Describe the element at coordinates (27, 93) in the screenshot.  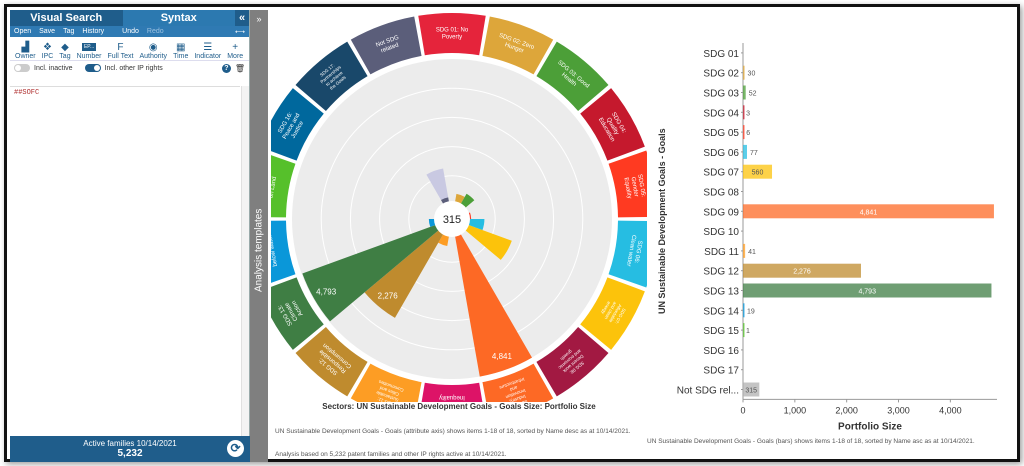
I see `query-text: ##SOFC` at that location.